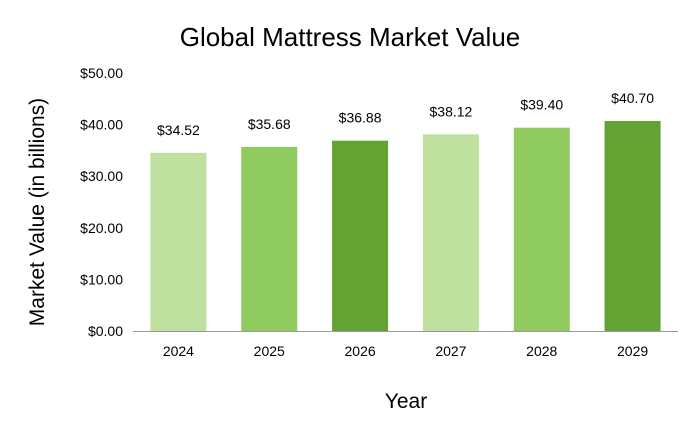  I want to click on y-tick-label: $30.00, so click(101, 176).